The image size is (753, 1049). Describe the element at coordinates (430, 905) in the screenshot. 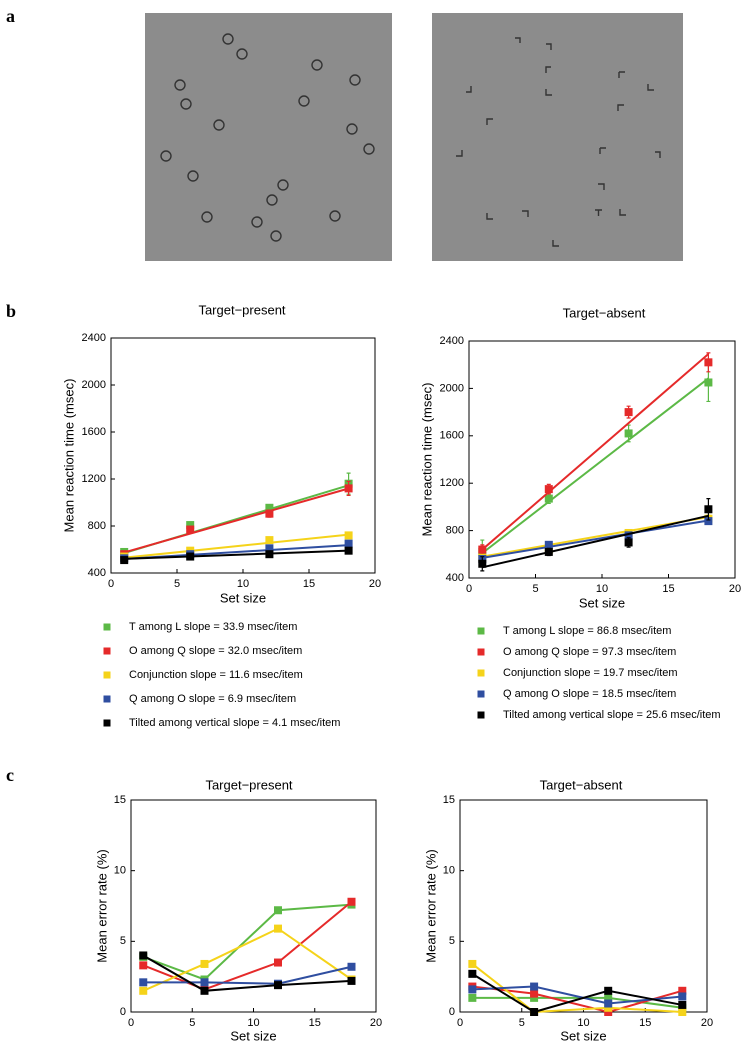

I see `y-axis-label: Mean error rate (%)` at that location.